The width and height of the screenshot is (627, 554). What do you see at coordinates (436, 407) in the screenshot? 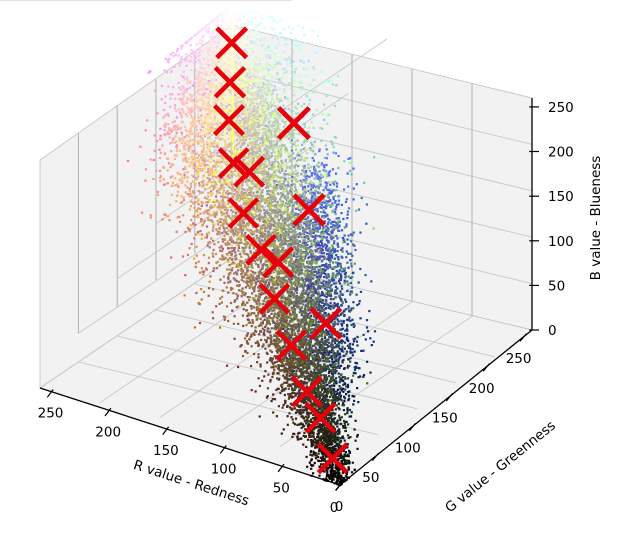
I see `y-axis-line` at bounding box center [436, 407].